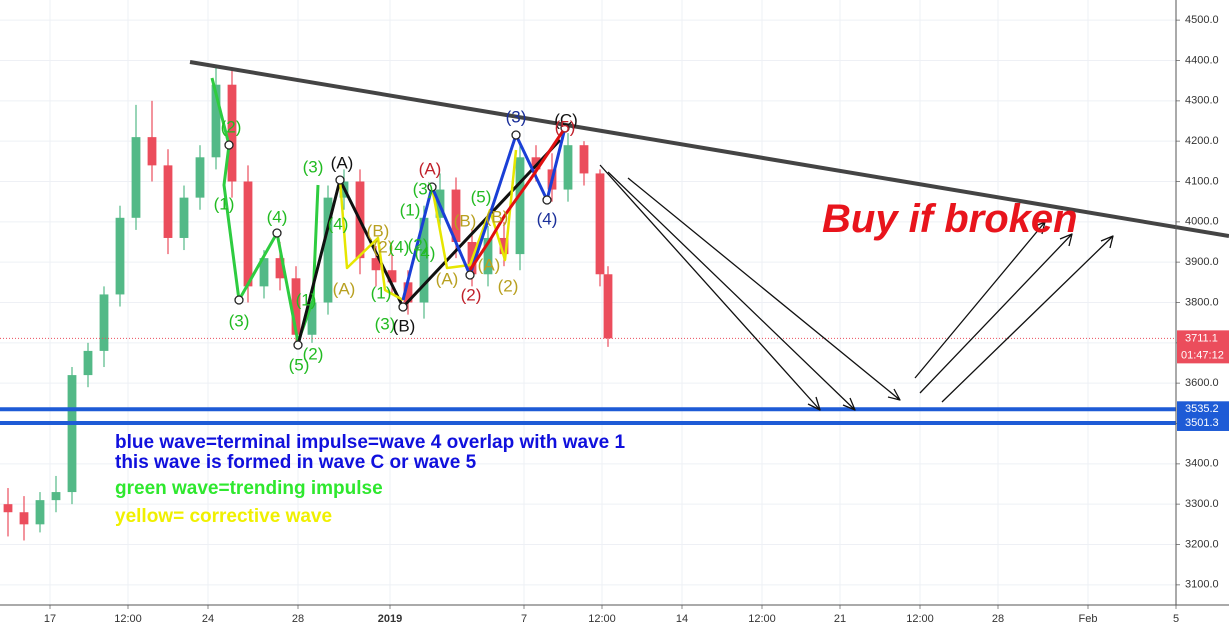 This screenshot has width=1229, height=630. I want to click on y-tick-label: 3400.0, so click(1202, 464).